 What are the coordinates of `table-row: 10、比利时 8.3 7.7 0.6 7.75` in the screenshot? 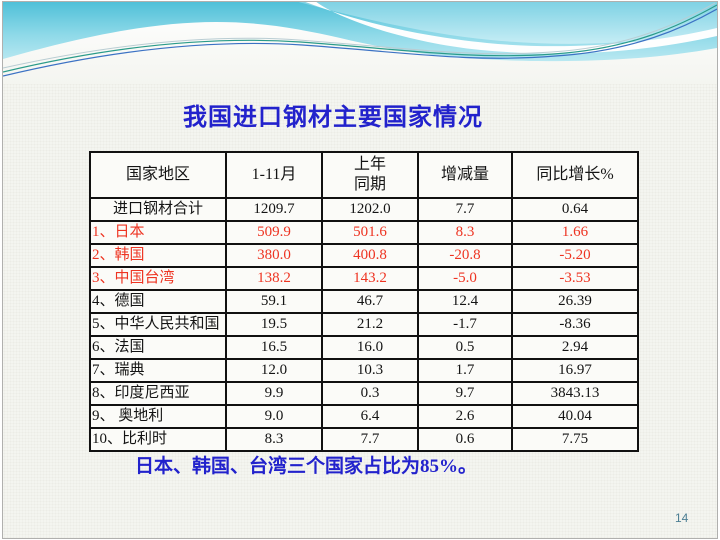 It's located at (364, 439).